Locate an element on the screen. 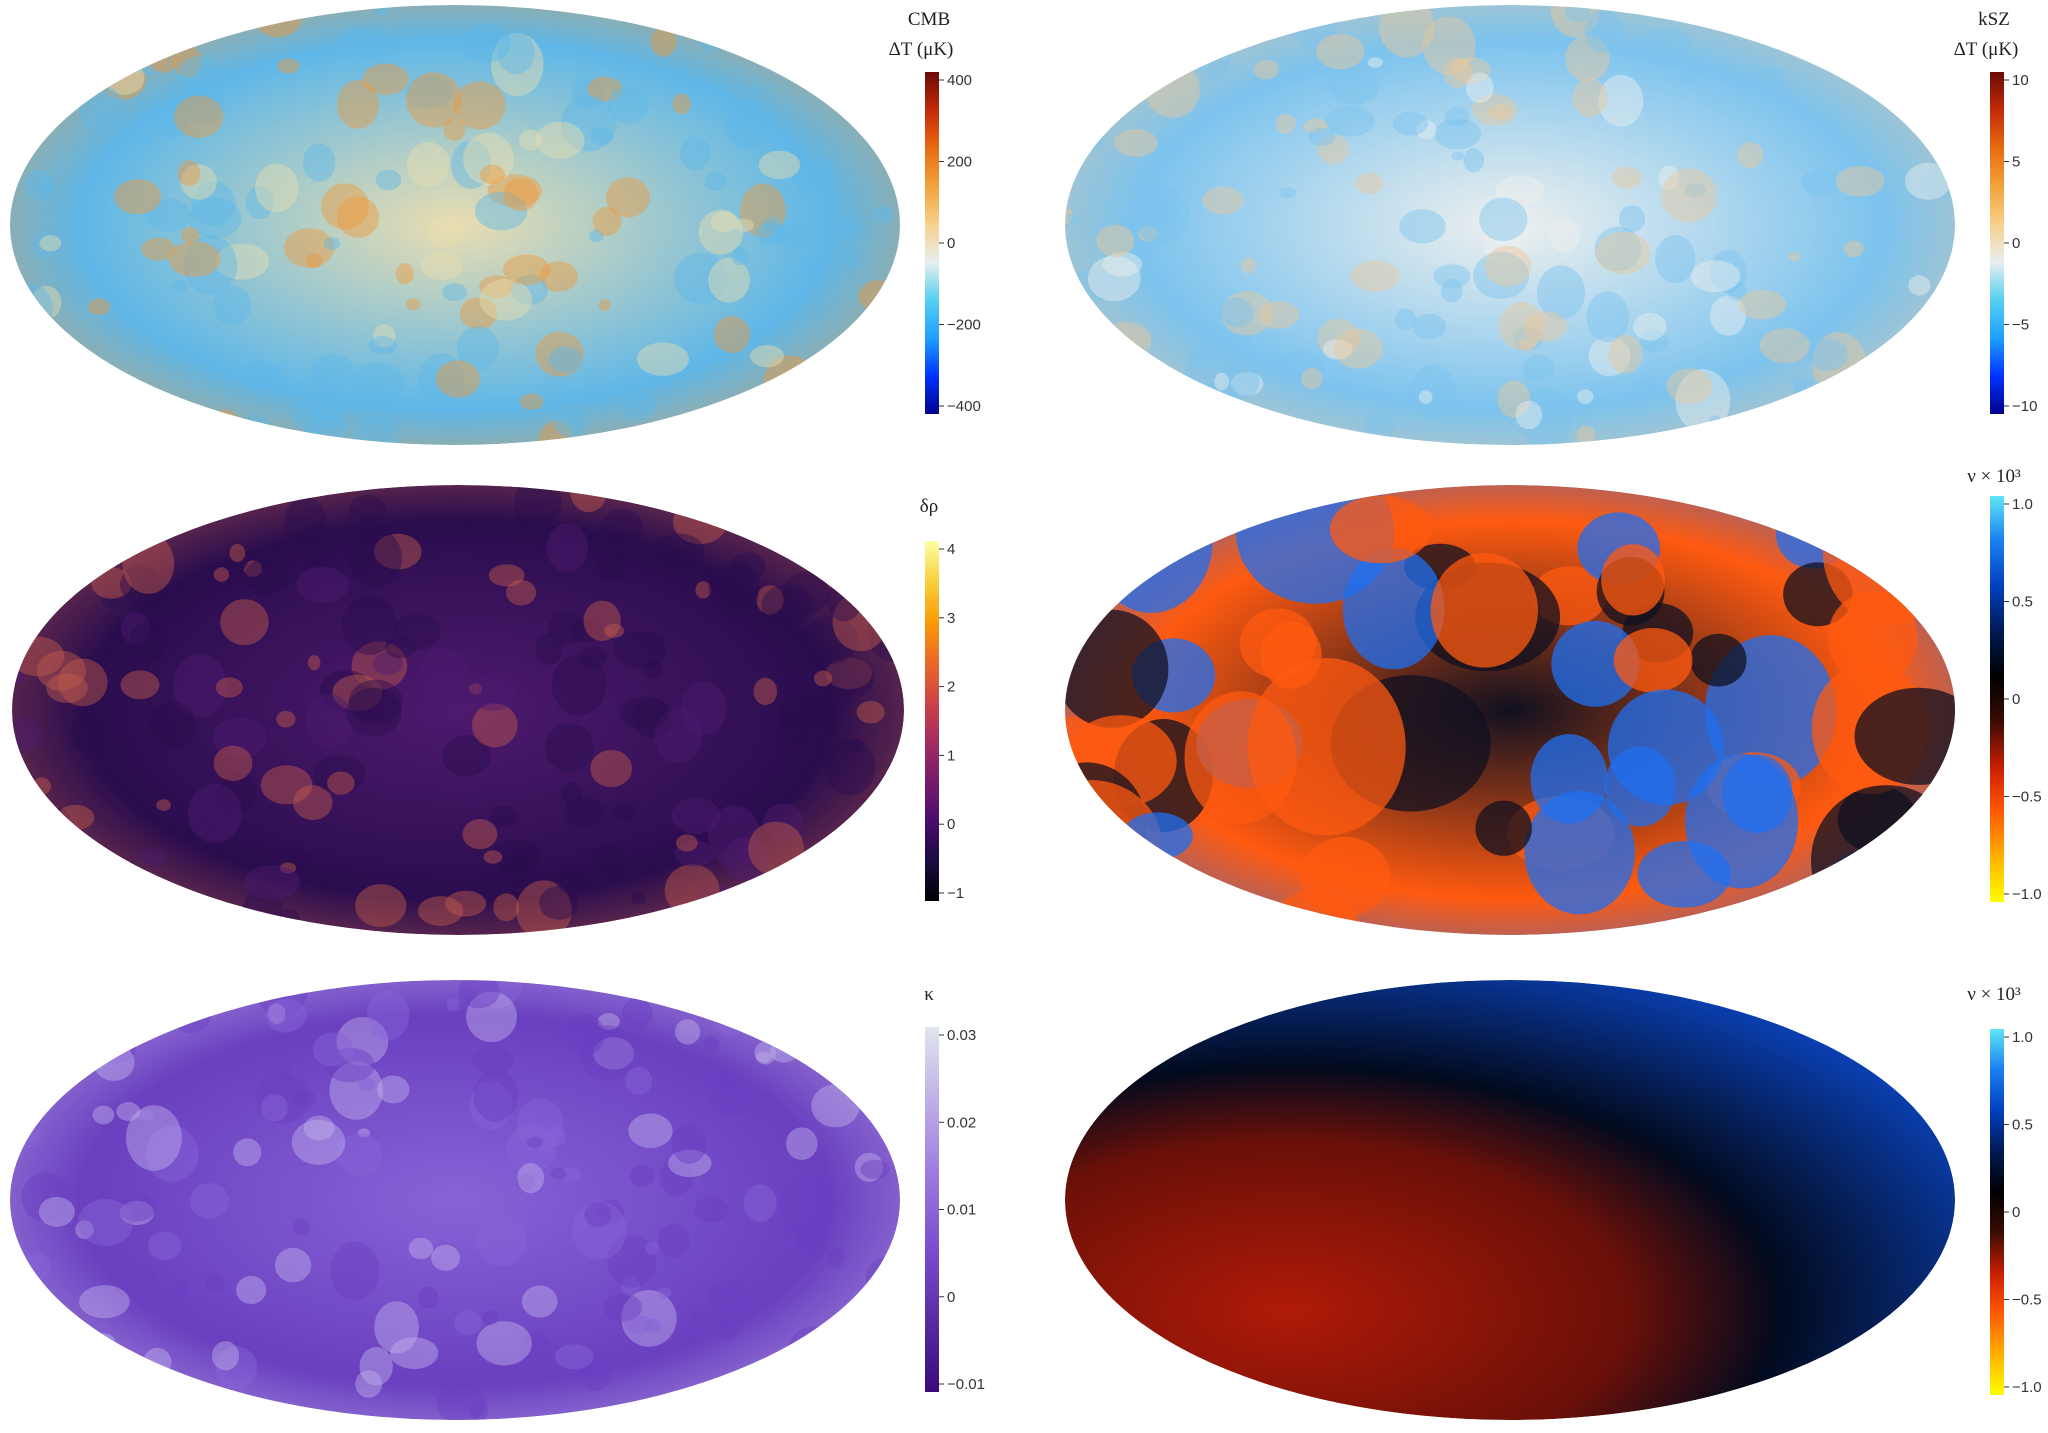  kappa-colorbar-title: κ is located at coordinates (929, 994).